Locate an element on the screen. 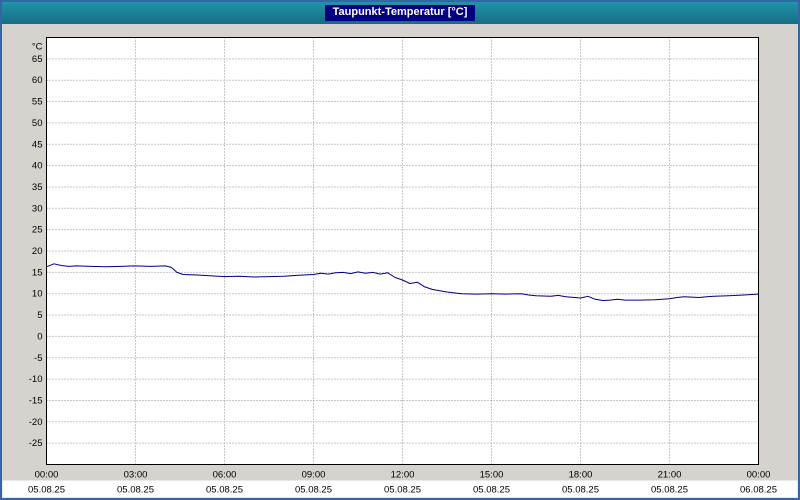  x-tick-label: 18:00 is located at coordinates (581, 475).